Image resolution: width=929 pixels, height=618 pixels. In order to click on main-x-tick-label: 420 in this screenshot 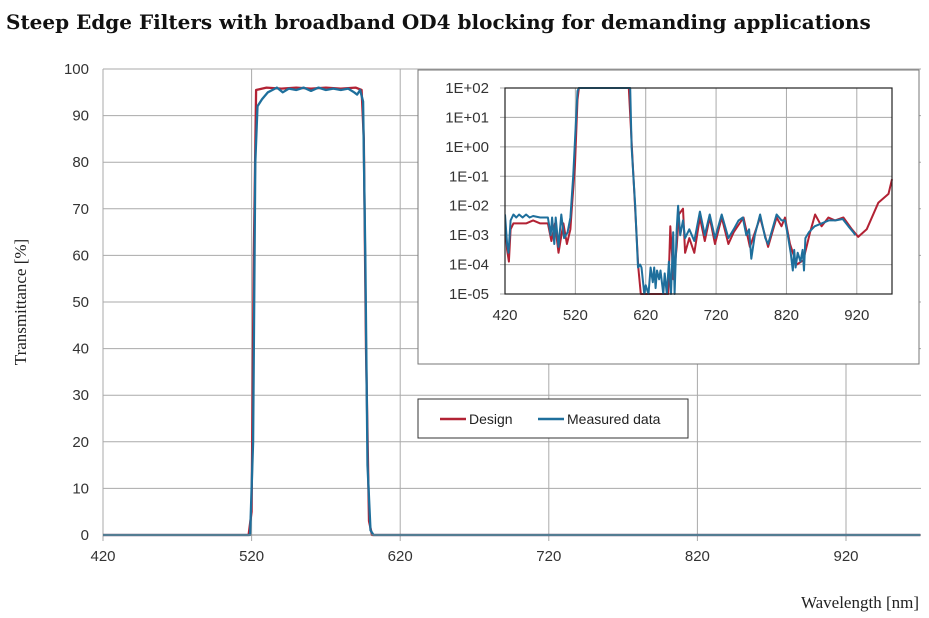, I will do `click(102, 556)`.